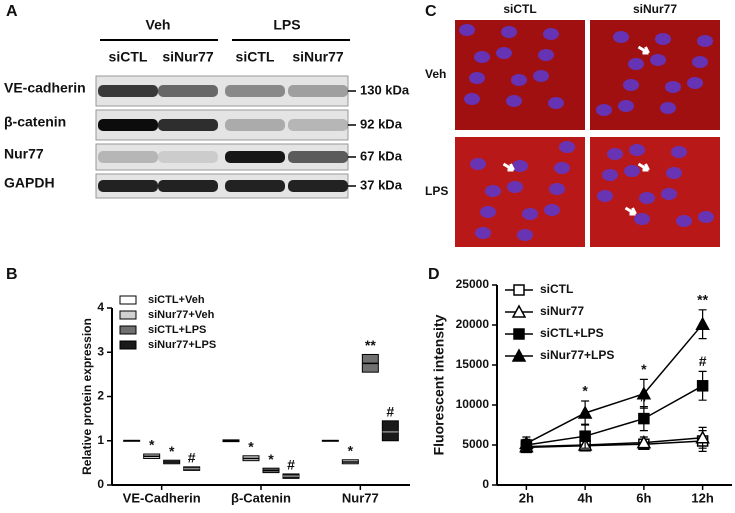  What do you see at coordinates (24, 154) in the screenshot?
I see `row-label: Nur77` at bounding box center [24, 154].